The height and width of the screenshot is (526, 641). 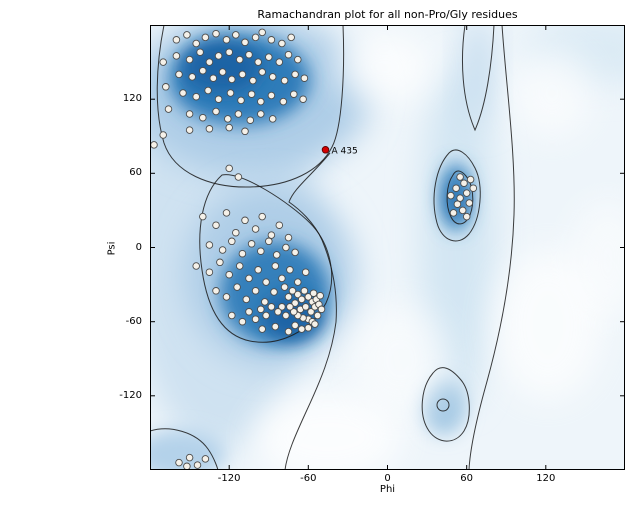 I want to click on x-tick-label: 0, so click(x=387, y=478).